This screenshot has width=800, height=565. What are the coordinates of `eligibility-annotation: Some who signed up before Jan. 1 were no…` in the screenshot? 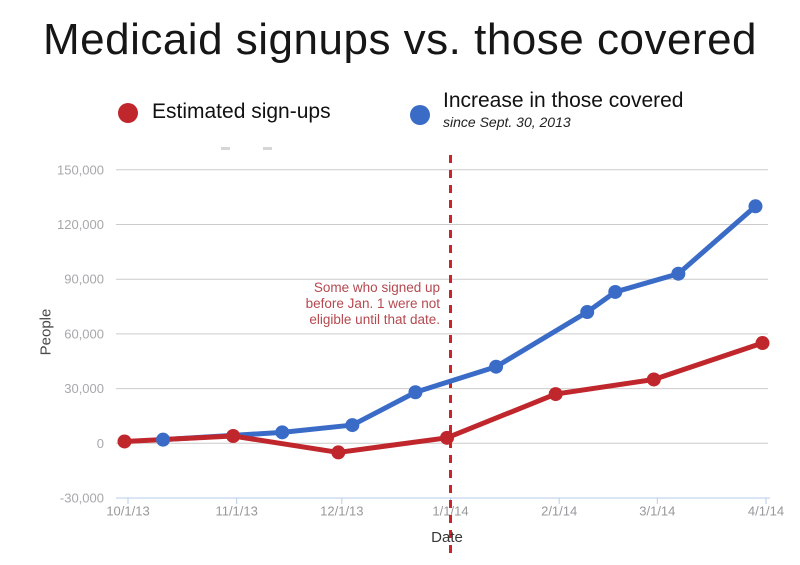 It's located at (373, 304).